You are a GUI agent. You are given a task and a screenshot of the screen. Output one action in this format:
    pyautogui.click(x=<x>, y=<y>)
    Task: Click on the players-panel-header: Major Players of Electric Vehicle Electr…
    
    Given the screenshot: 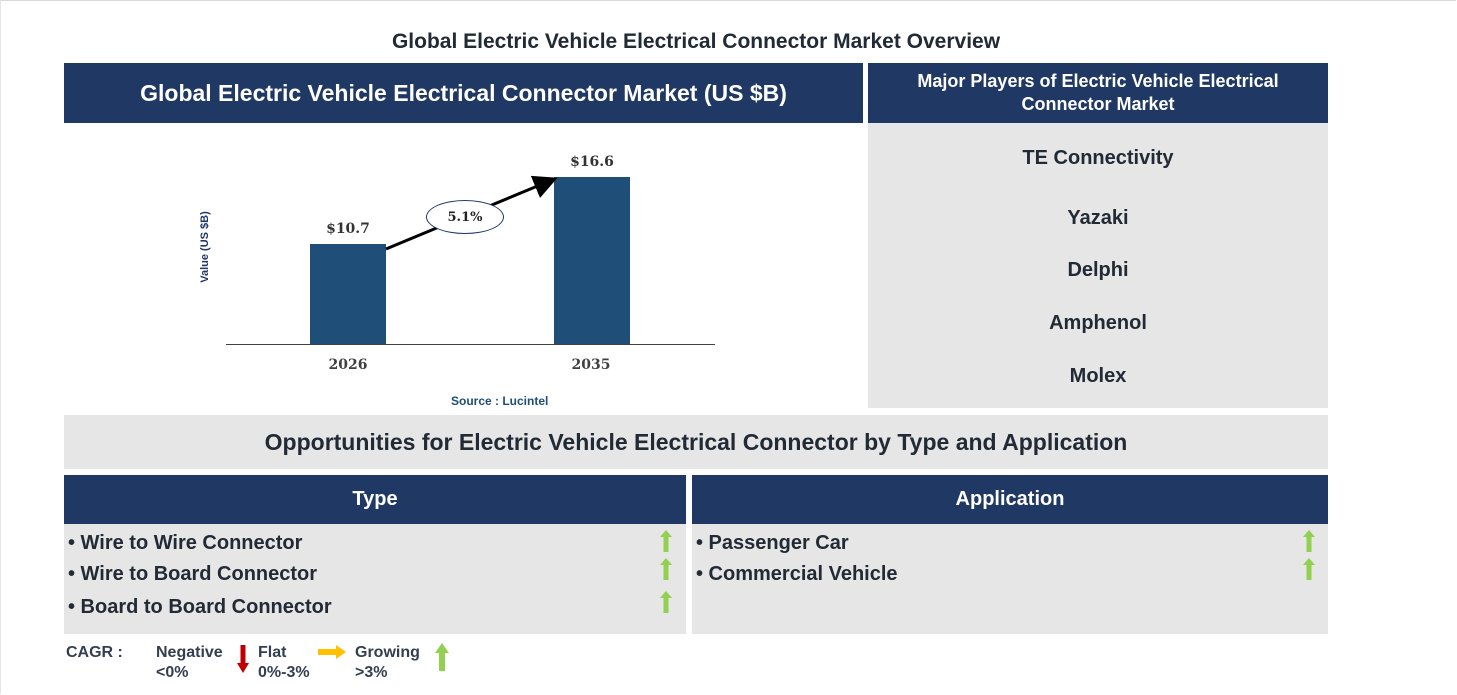 What is the action you would take?
    pyautogui.click(x=1098, y=93)
    